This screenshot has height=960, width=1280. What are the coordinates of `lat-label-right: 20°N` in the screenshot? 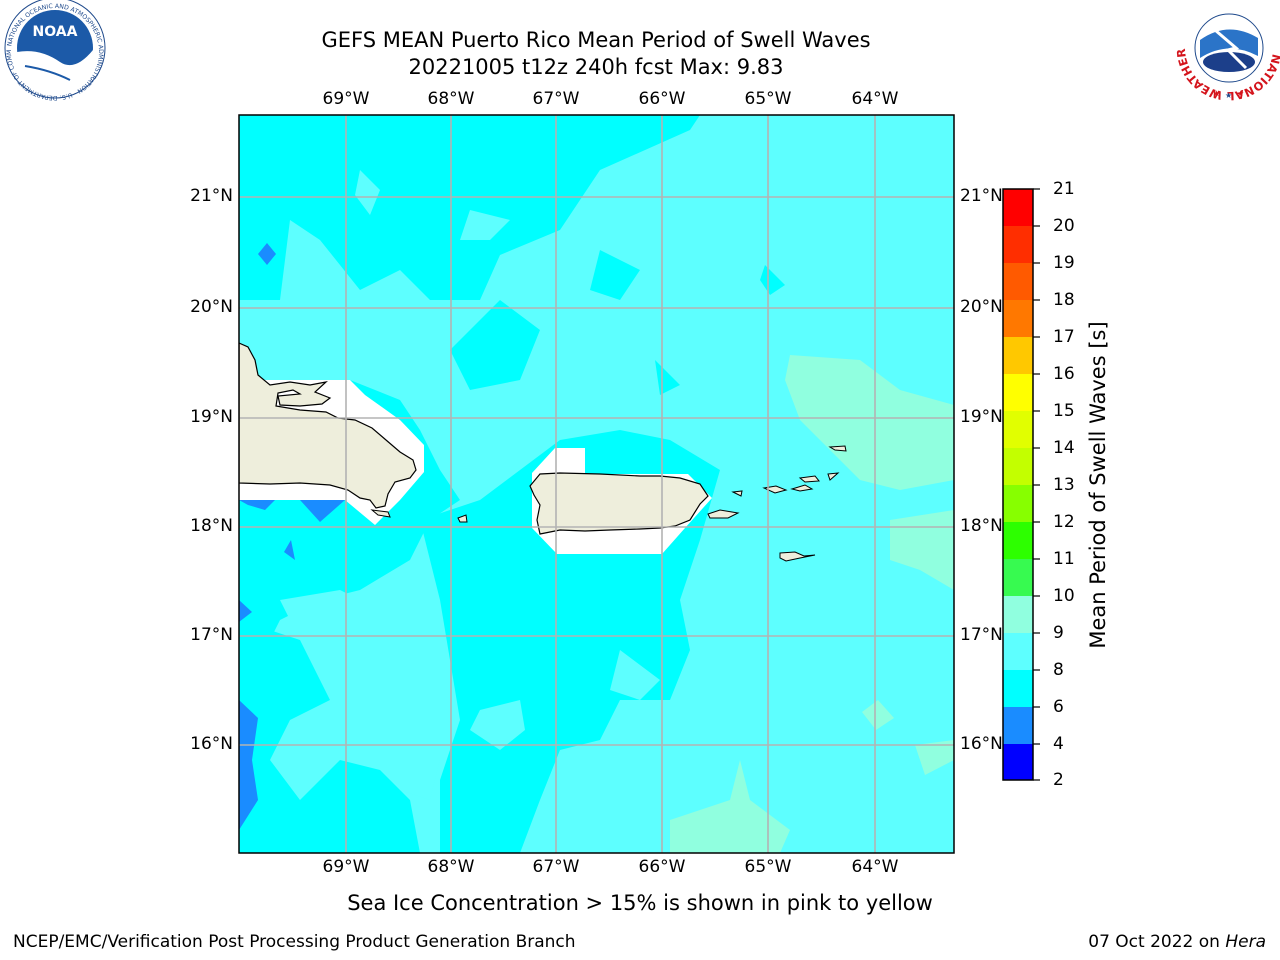 It's located at (981, 307).